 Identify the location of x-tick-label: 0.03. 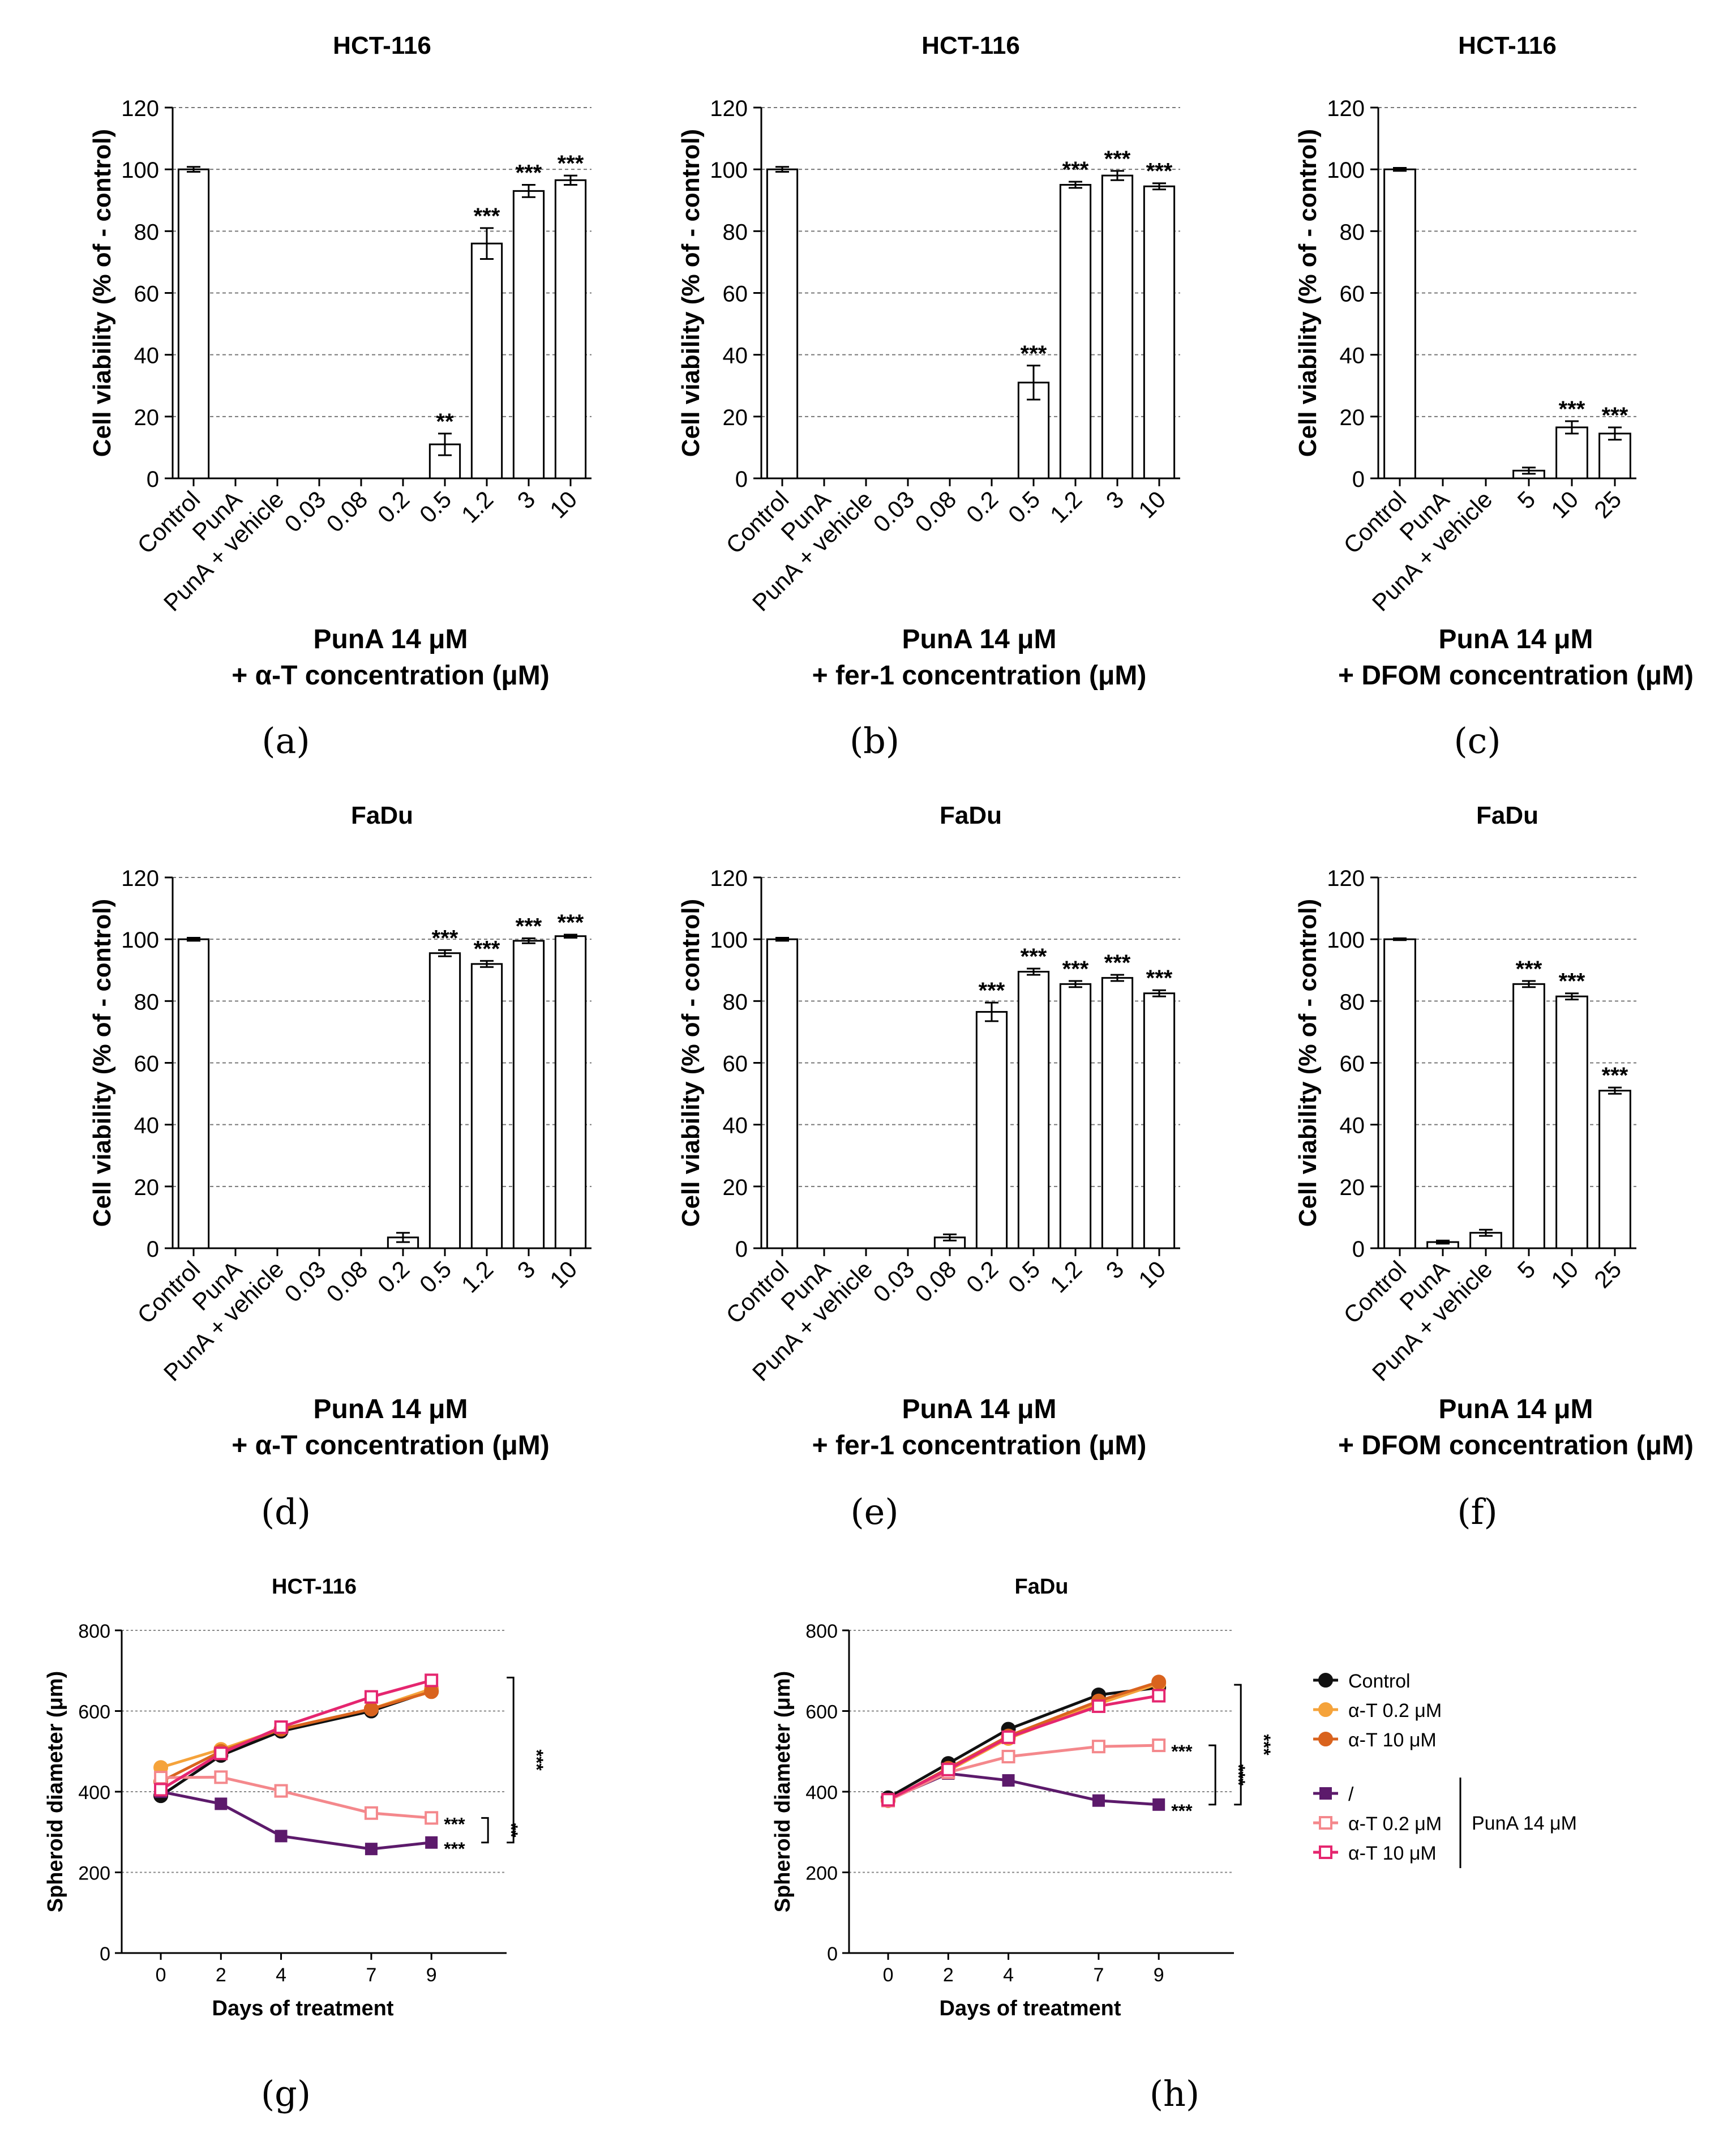
(305, 511).